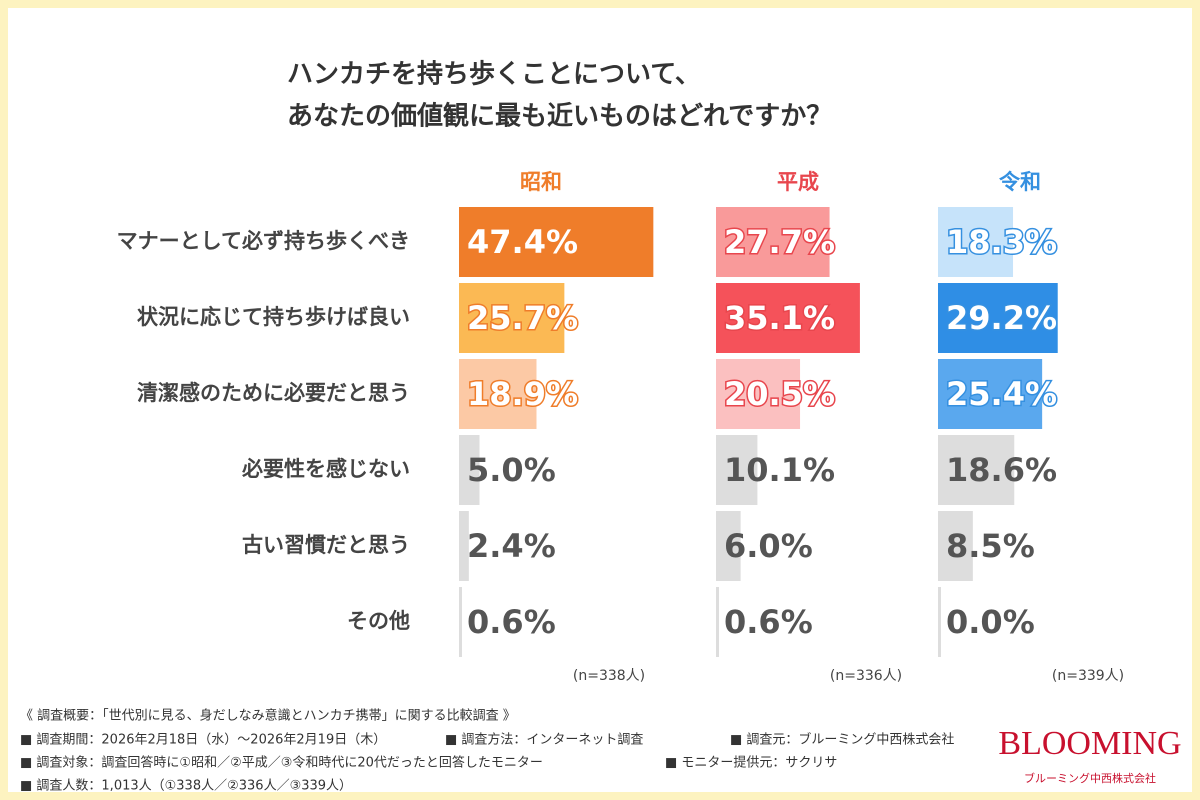 Image resolution: width=1200 pixels, height=800 pixels. I want to click on footer-text: ■ 調査人数：1,013人（①338人／②336人／③339人）, so click(186, 786).